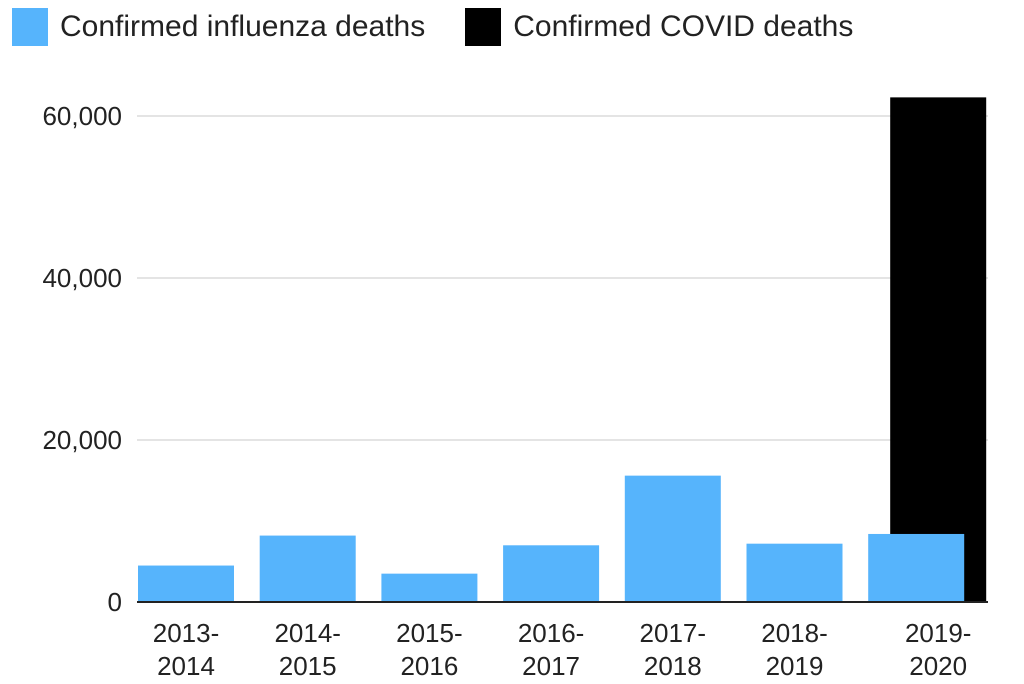 The width and height of the screenshot is (1024, 684). Describe the element at coordinates (186, 666) in the screenshot. I see `x-tick-label: 2014` at that location.